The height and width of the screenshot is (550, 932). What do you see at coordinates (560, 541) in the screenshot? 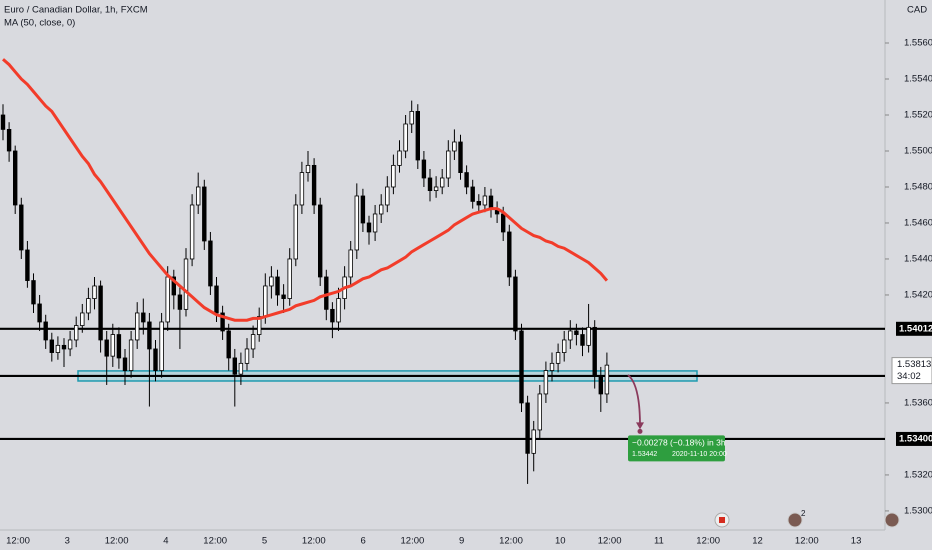
I see `x-tick-label: 10` at bounding box center [560, 541].